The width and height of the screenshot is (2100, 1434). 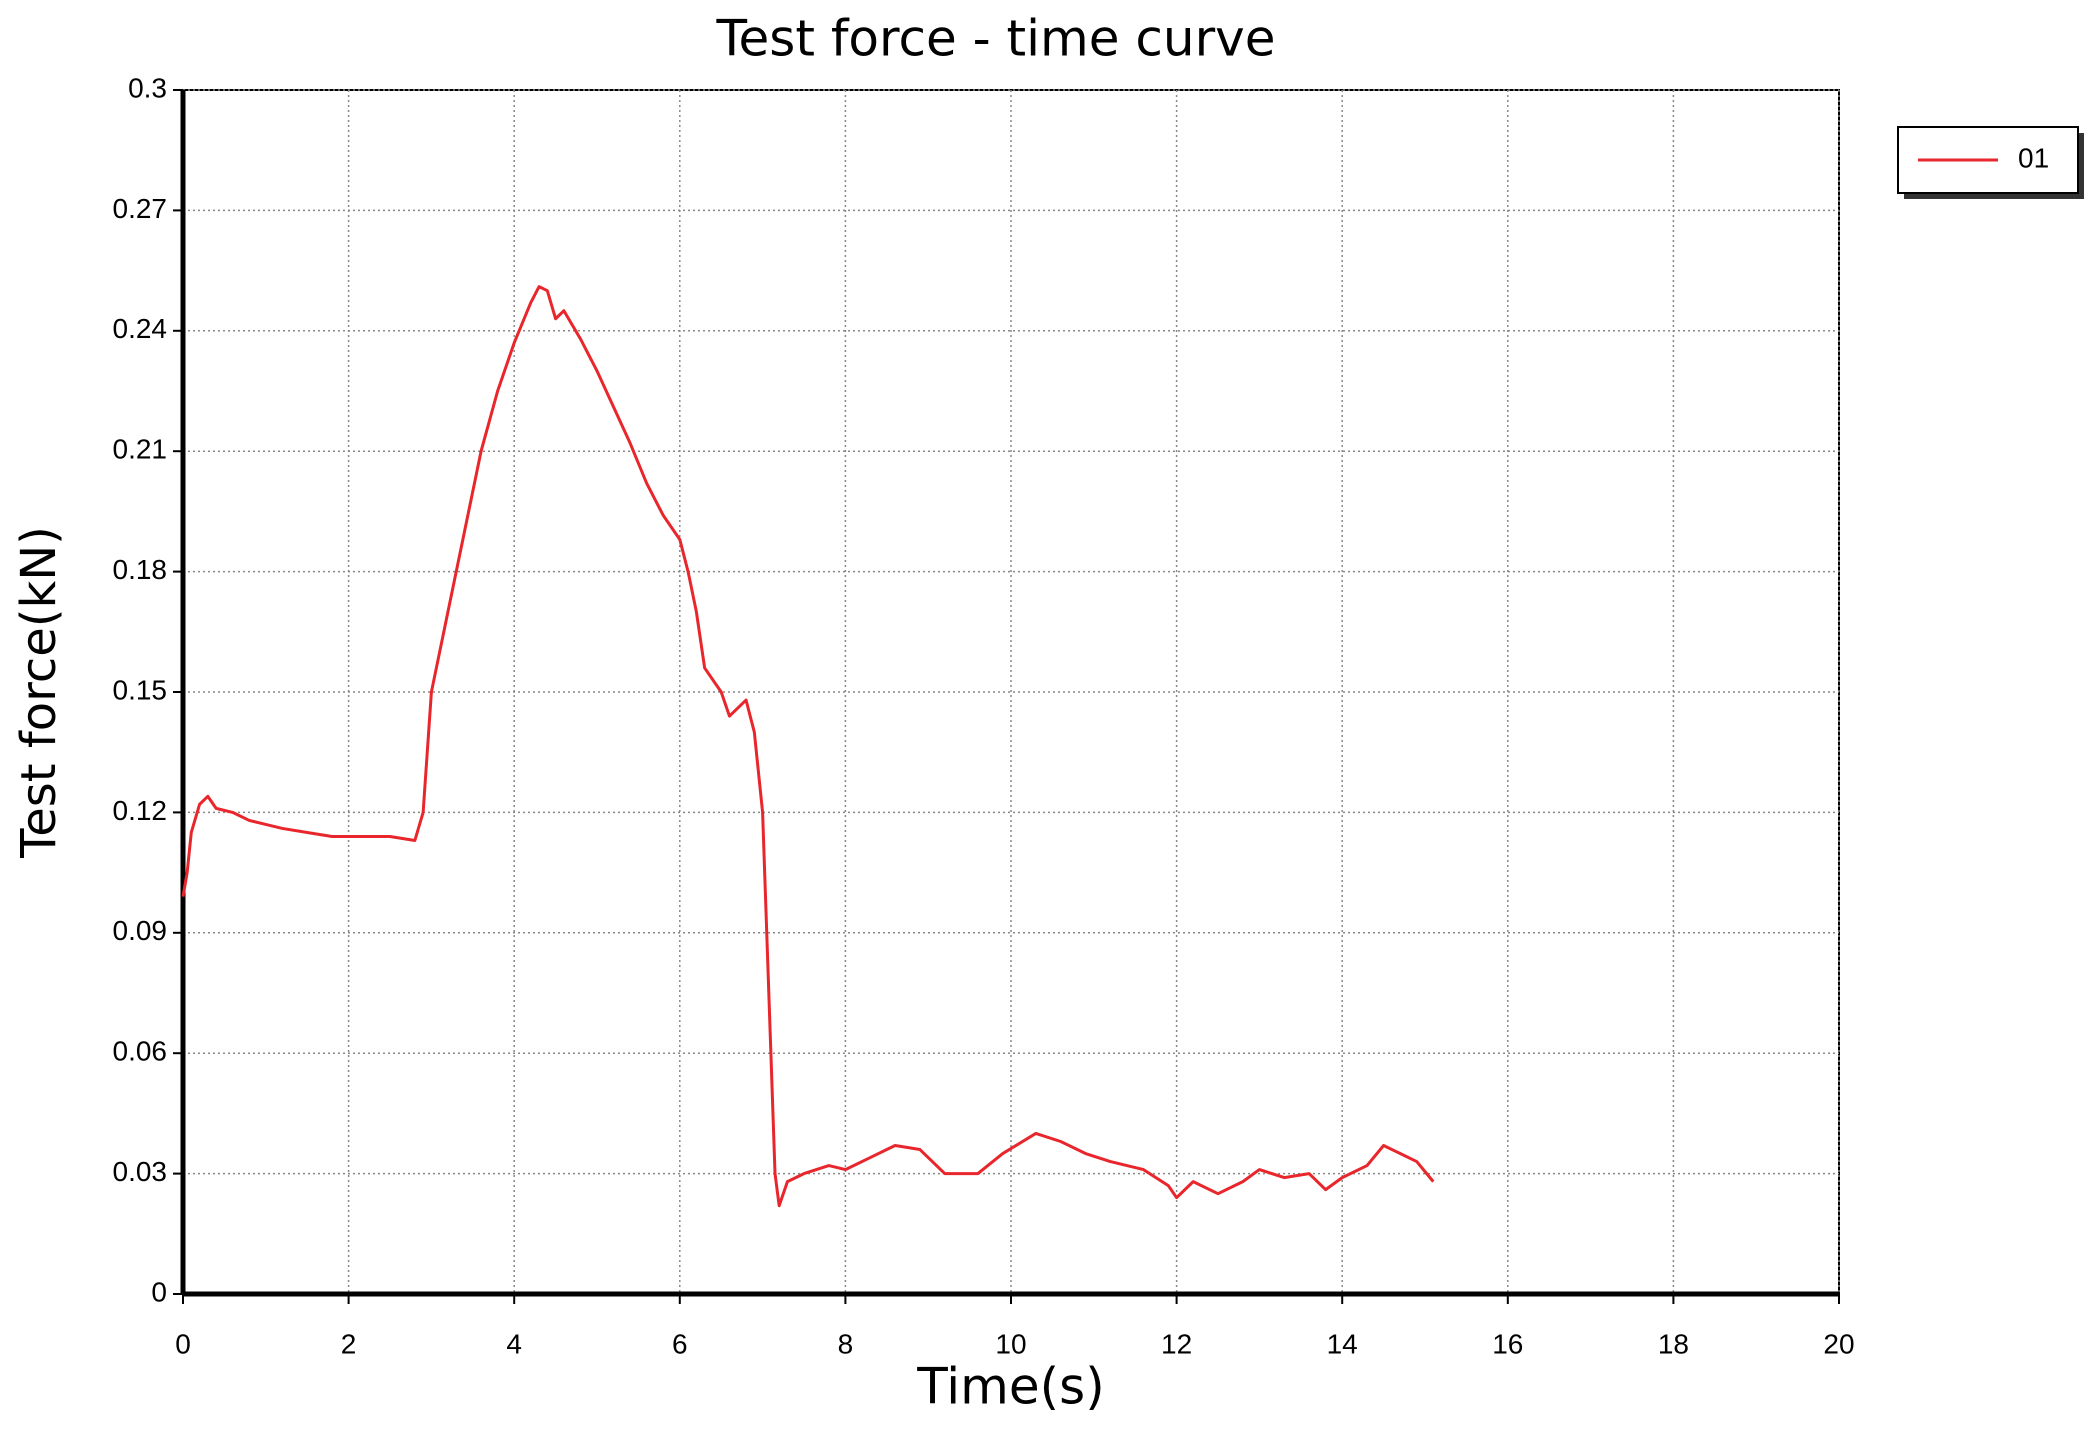 I want to click on x-tick-label: 12, so click(x=1176, y=1343).